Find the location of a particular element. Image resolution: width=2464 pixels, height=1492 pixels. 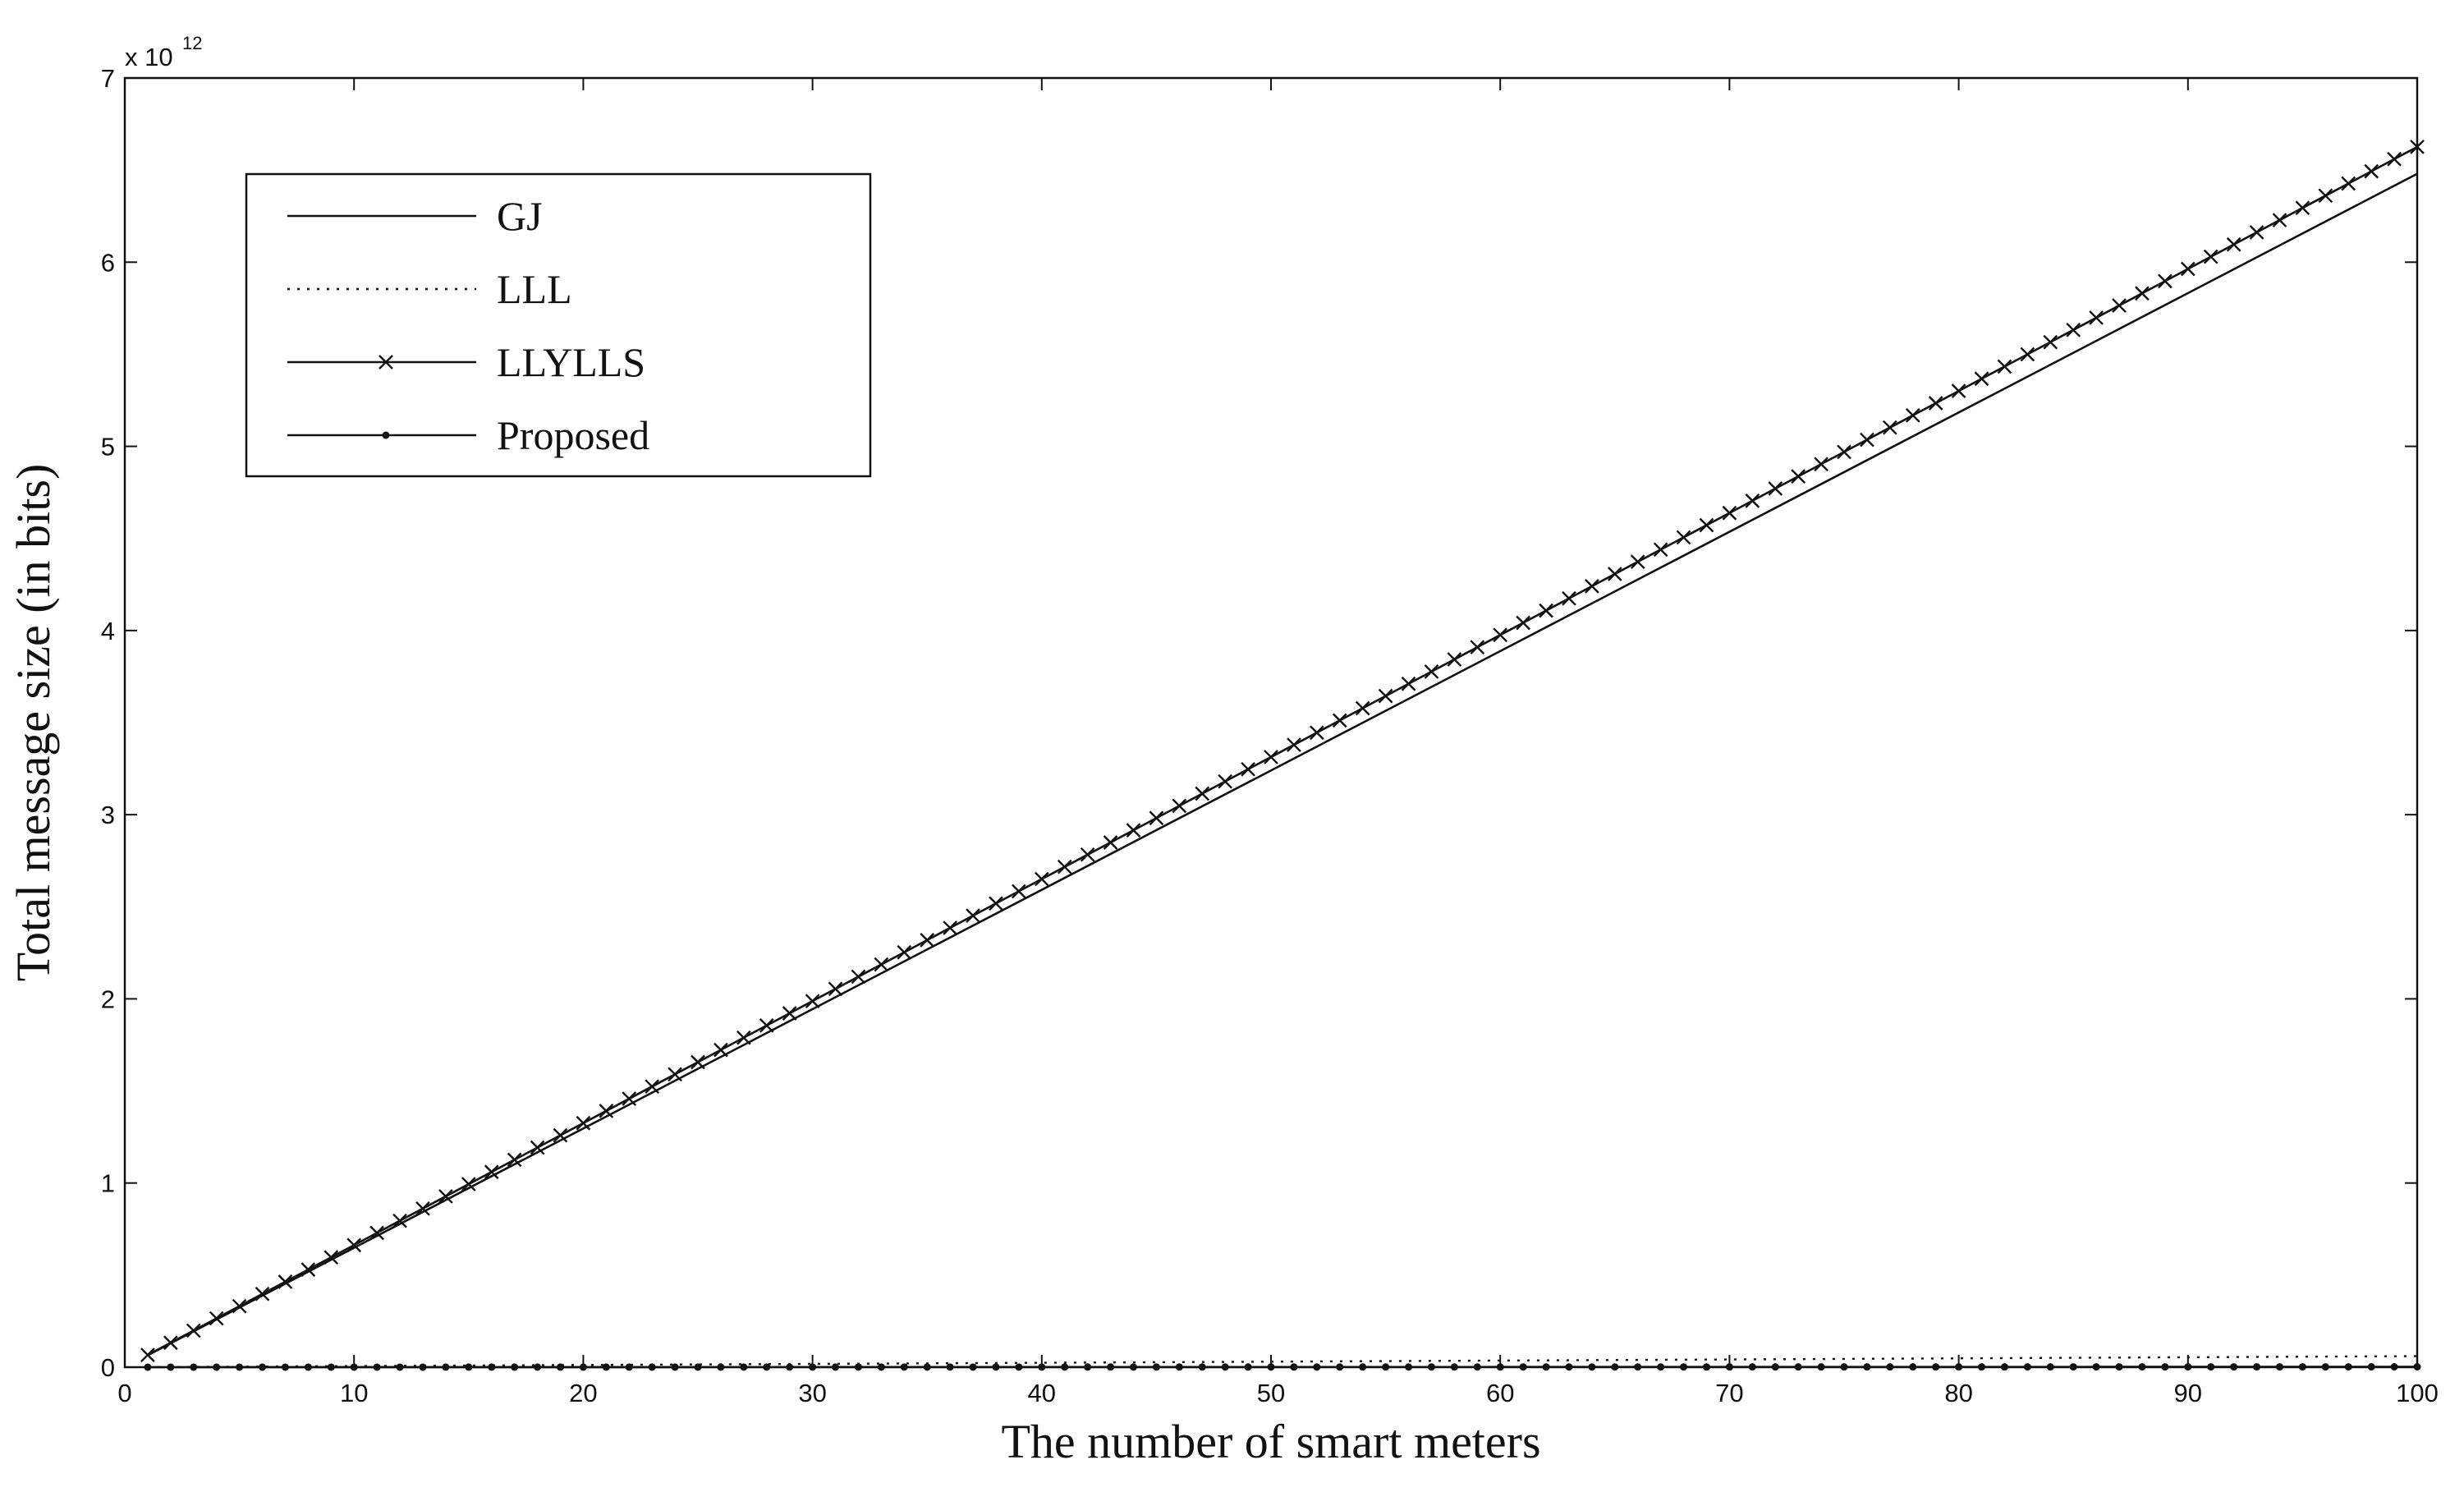

legend: GJ LLL LLYLLS Proposed is located at coordinates (559, 325).